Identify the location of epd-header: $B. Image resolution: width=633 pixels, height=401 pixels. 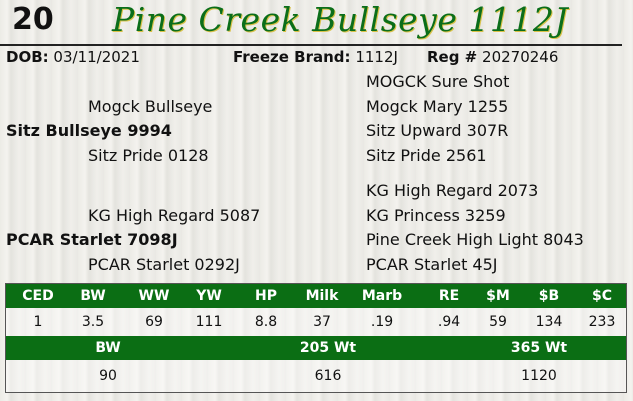
(549, 296).